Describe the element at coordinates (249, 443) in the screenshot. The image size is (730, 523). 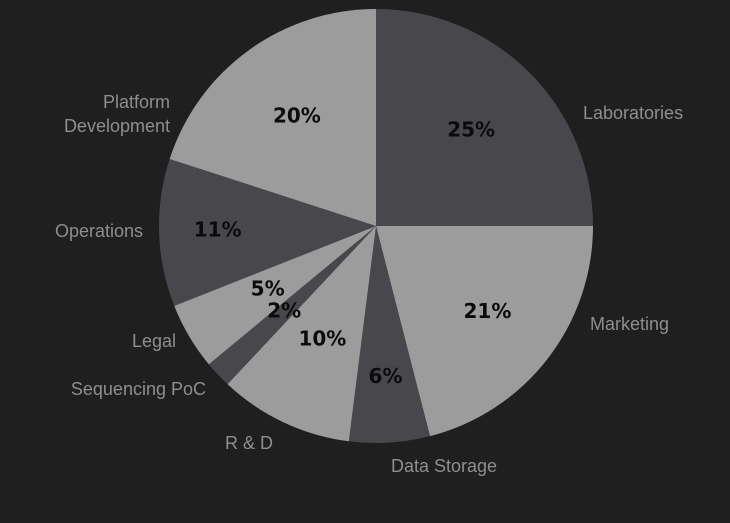
I see `category-label-r-d: R & D` at that location.